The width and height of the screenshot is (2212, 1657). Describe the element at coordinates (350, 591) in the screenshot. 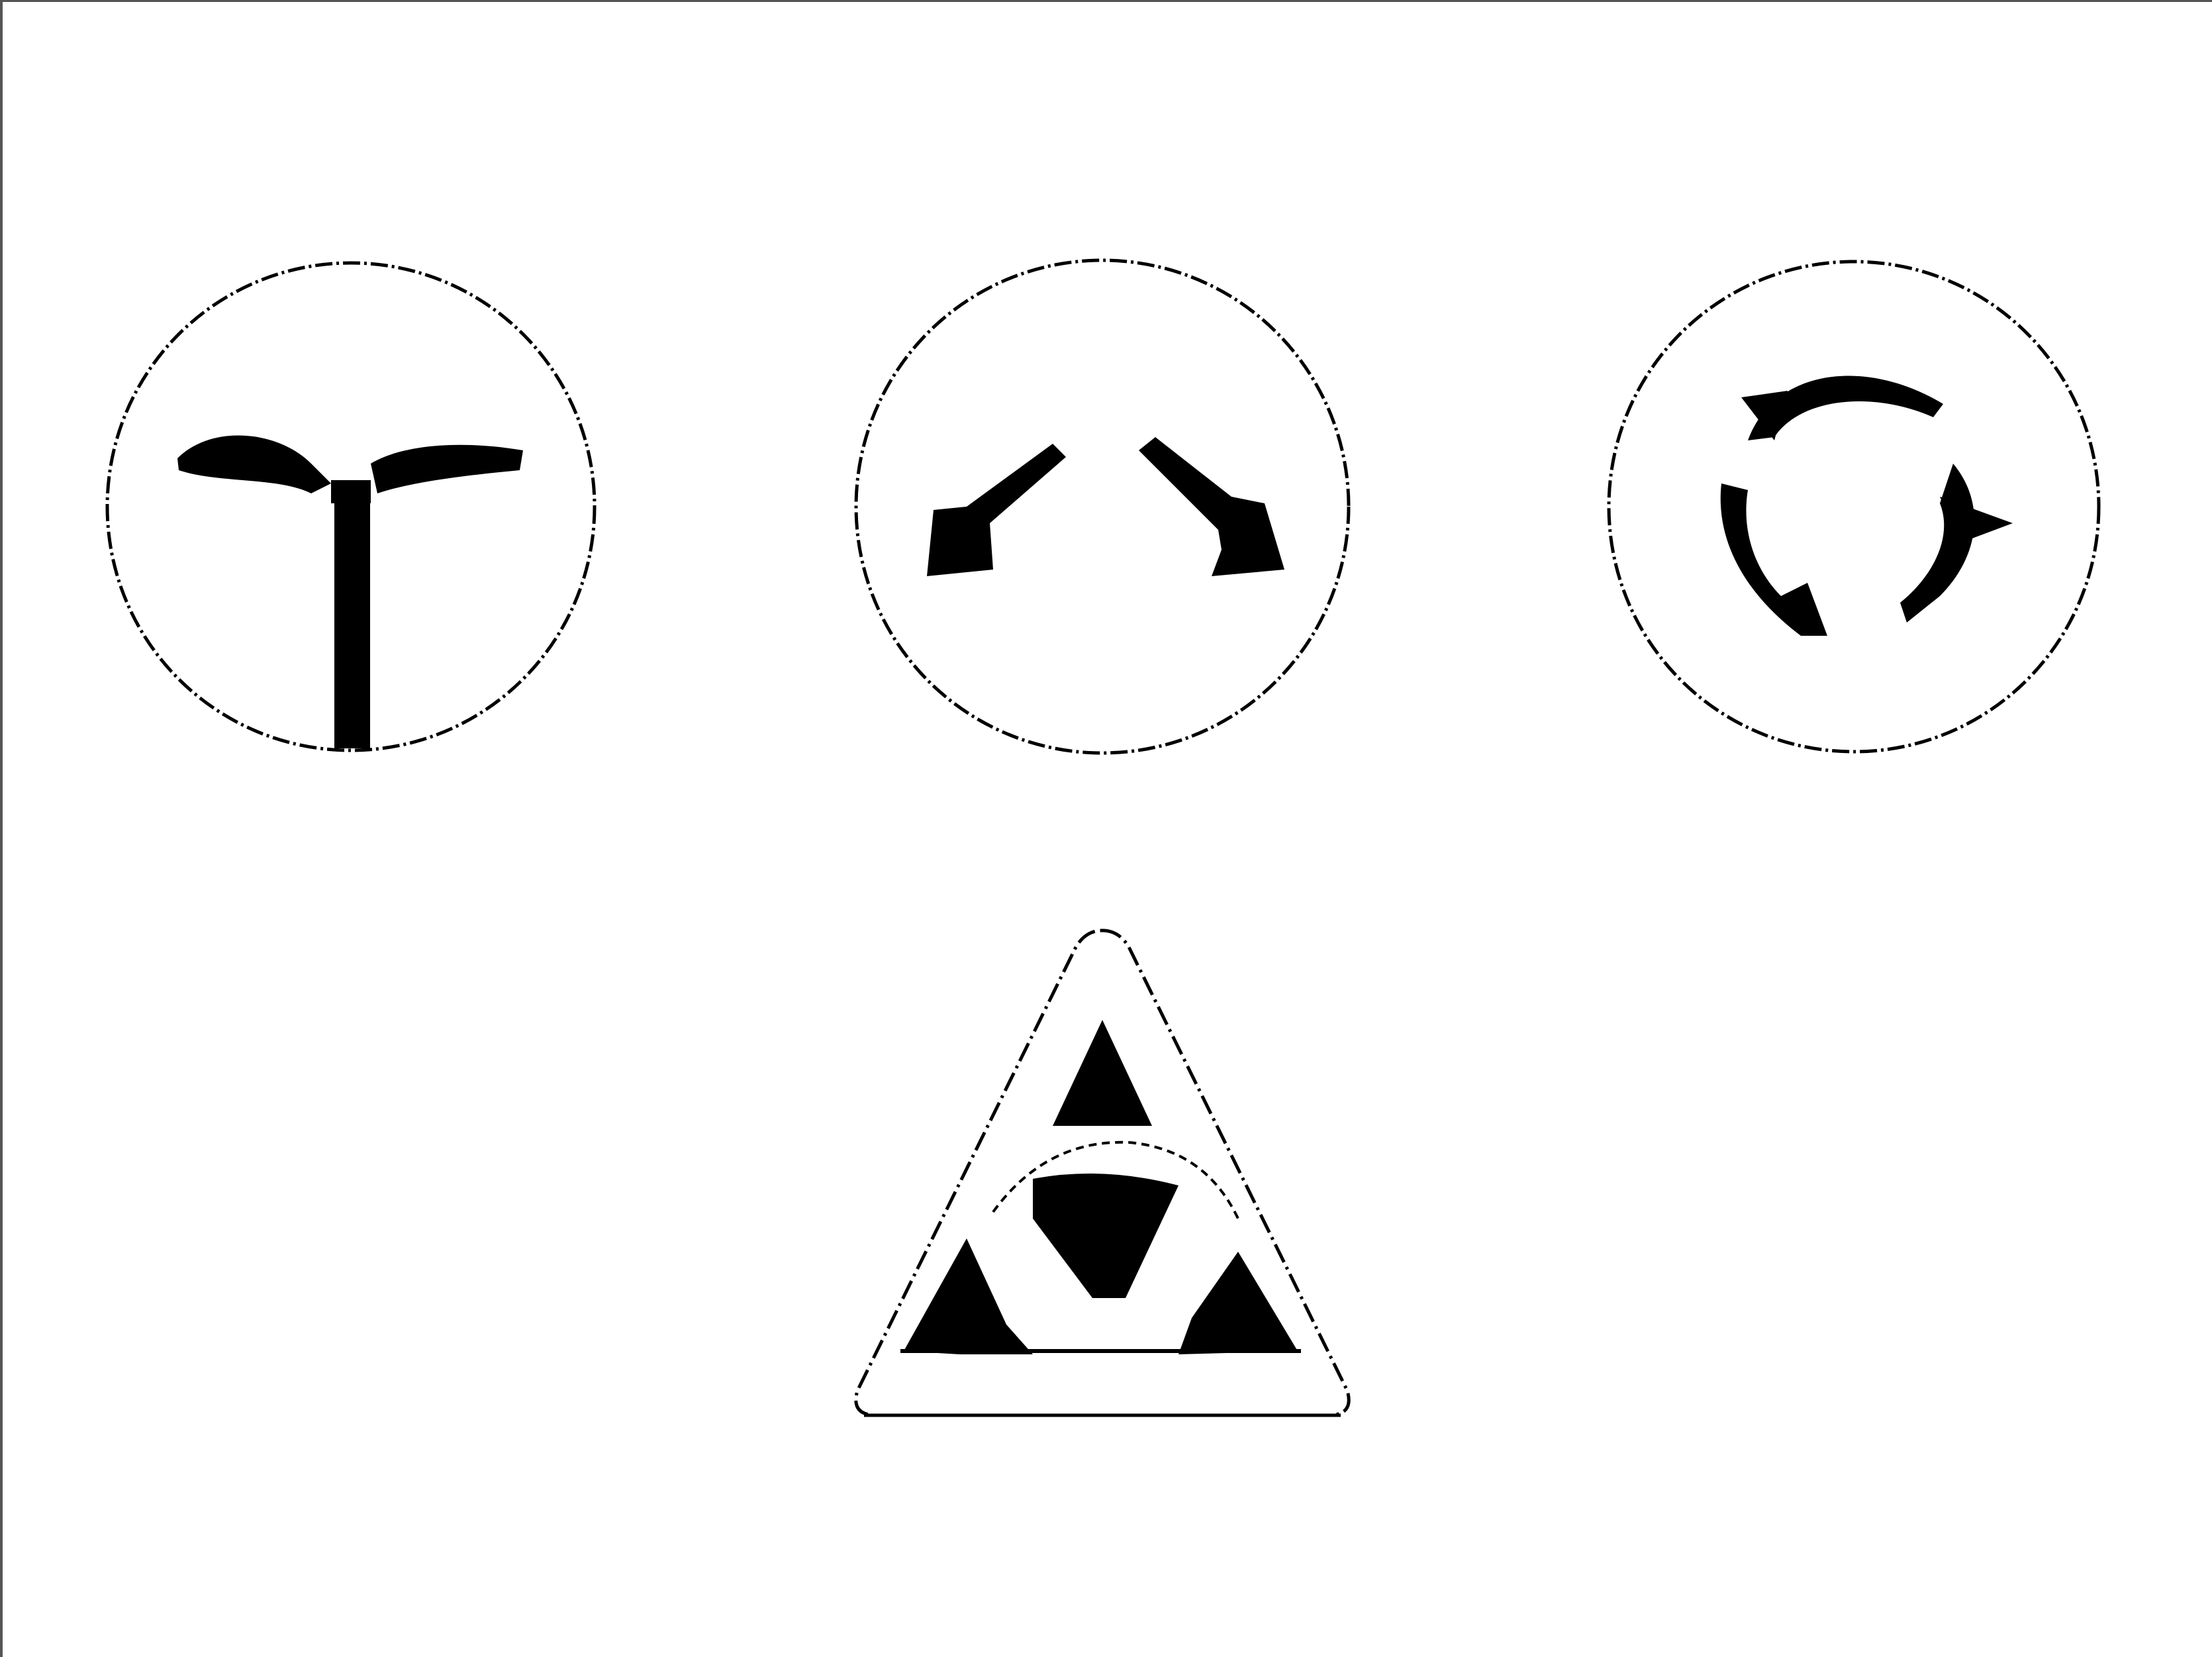

I see `t-junction-icon` at that location.